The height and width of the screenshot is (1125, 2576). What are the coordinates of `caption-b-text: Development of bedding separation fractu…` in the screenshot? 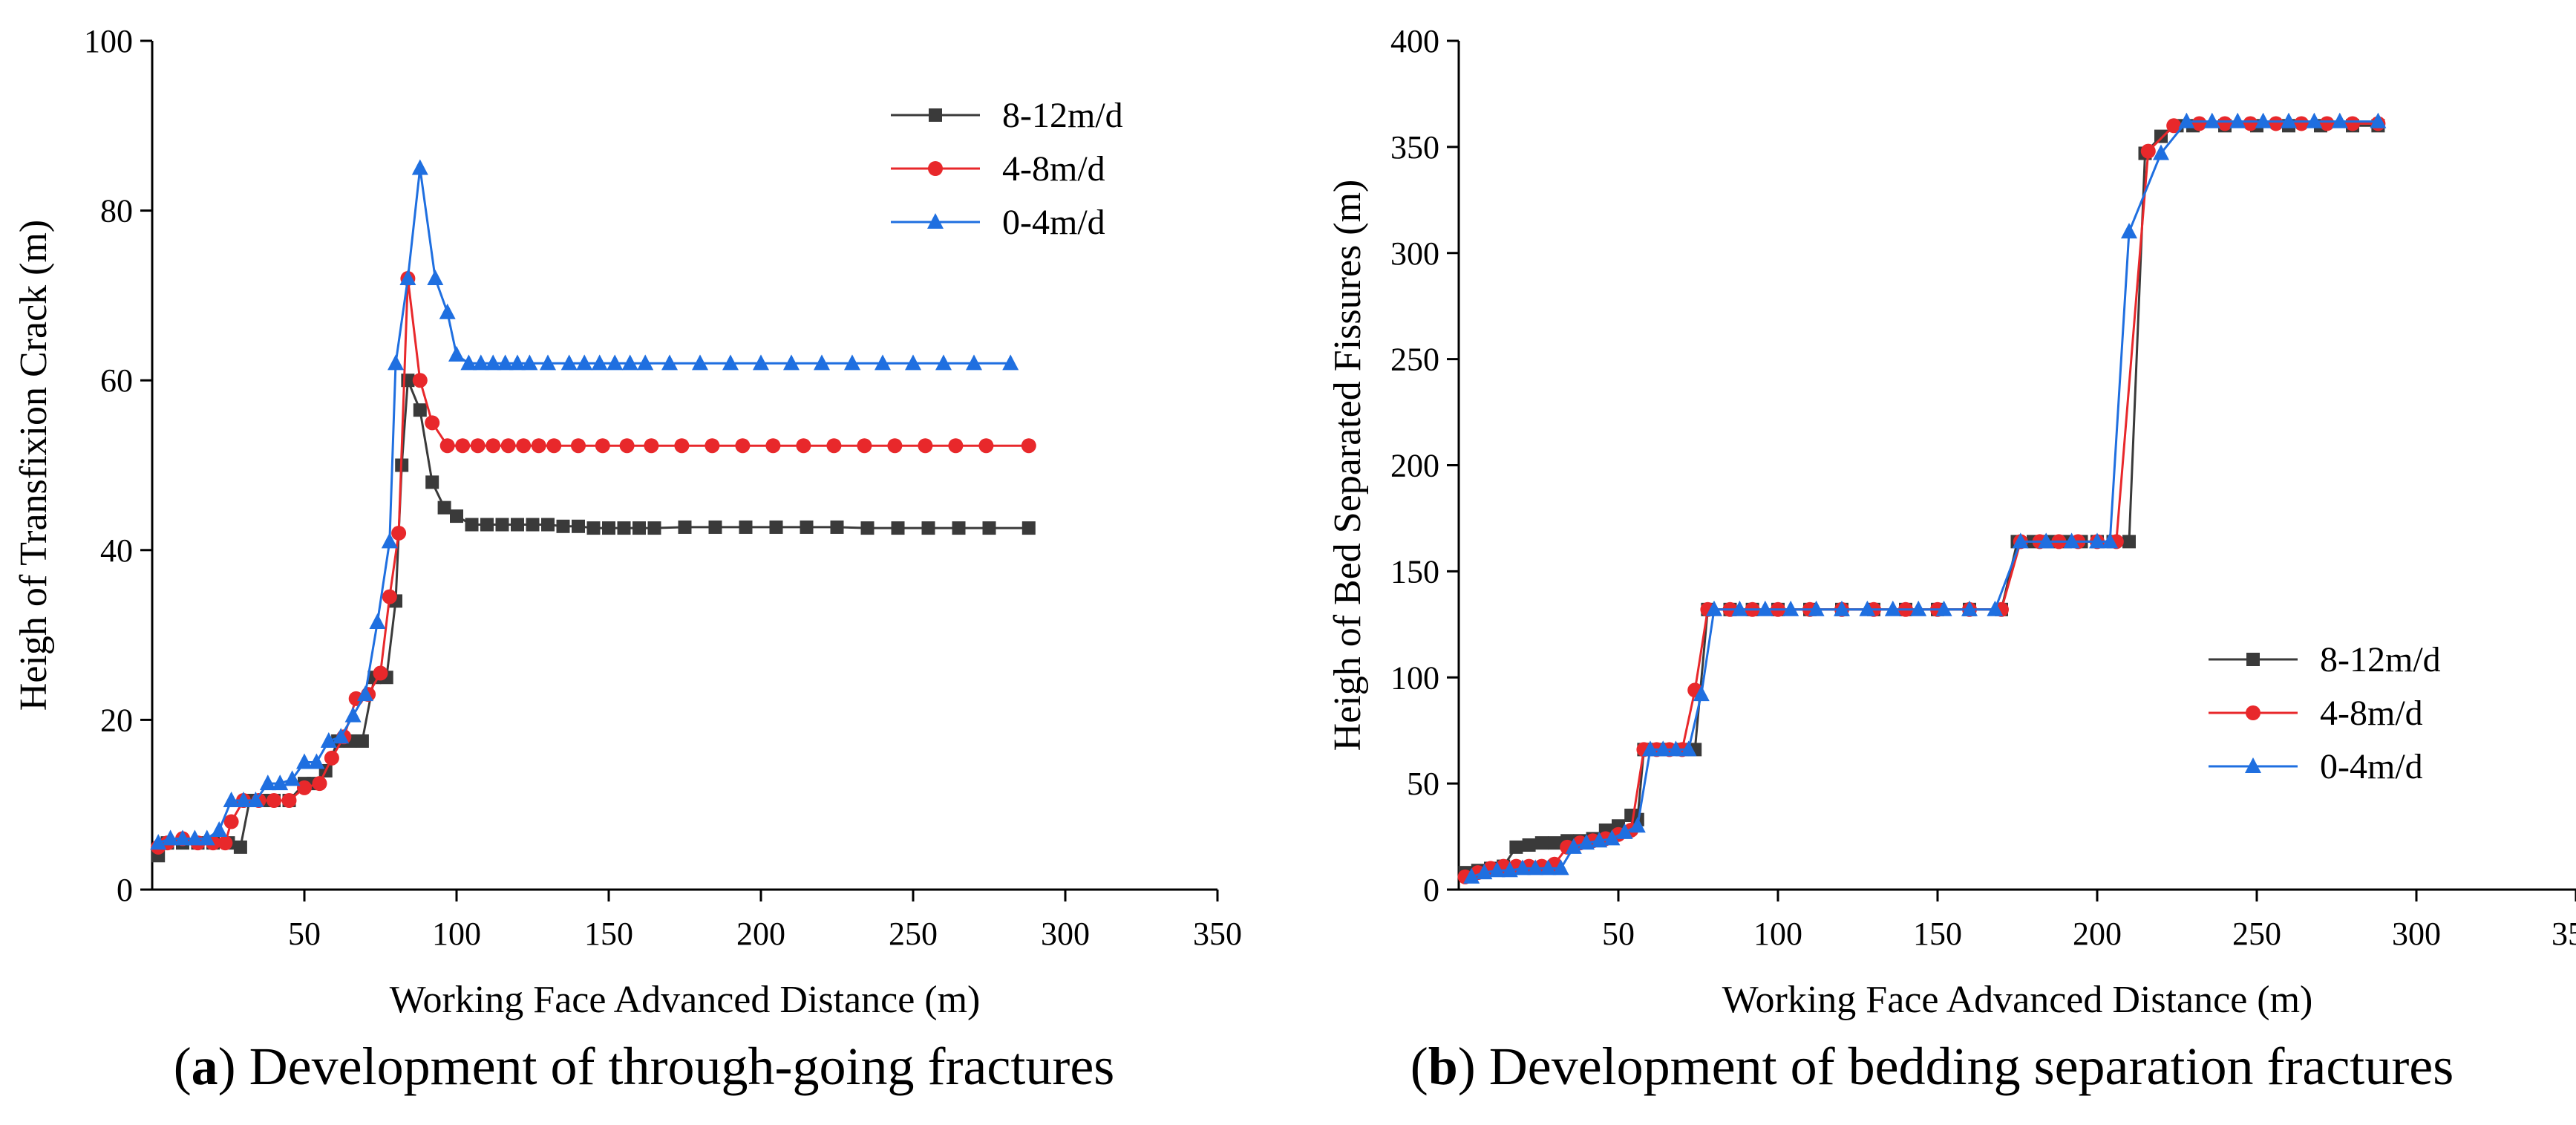 It's located at (1971, 1066).